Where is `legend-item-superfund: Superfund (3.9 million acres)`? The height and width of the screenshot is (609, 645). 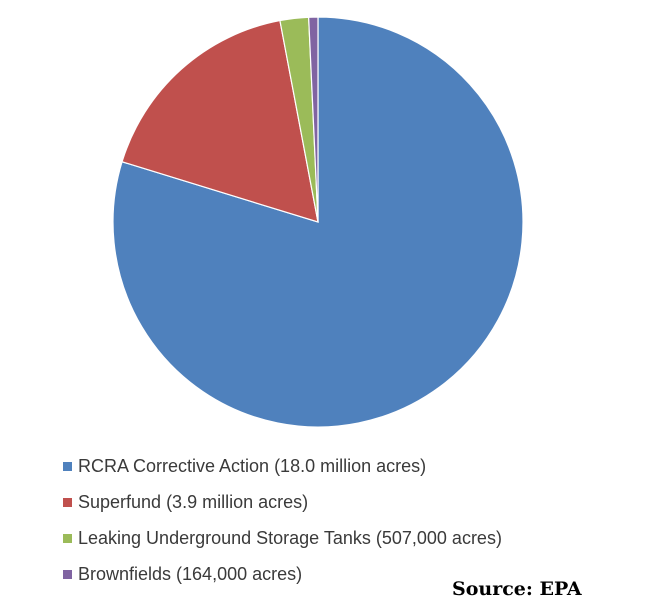
legend-item-superfund: Superfund (3.9 million acres) is located at coordinates (282, 506).